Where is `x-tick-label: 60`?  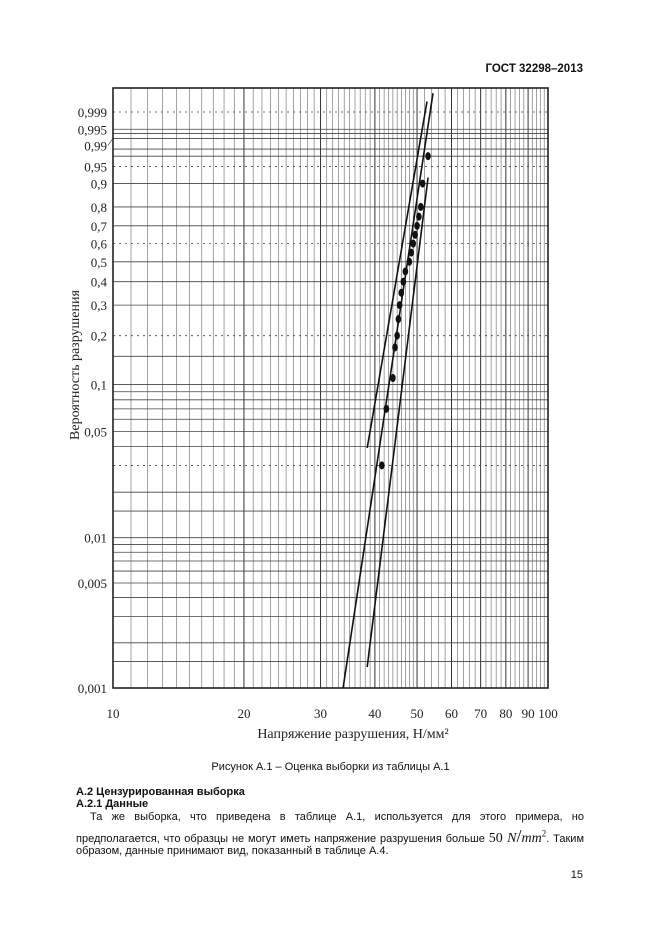 x-tick-label: 60 is located at coordinates (451, 713).